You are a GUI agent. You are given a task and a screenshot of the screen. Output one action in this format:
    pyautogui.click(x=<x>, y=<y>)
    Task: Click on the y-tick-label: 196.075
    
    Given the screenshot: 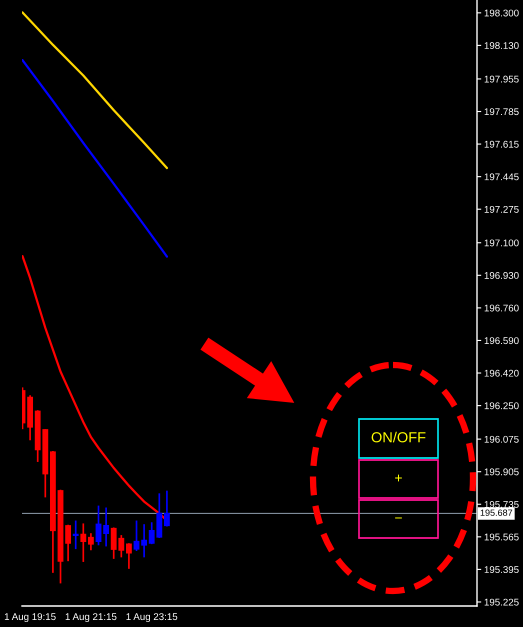 What is the action you would take?
    pyautogui.click(x=501, y=439)
    